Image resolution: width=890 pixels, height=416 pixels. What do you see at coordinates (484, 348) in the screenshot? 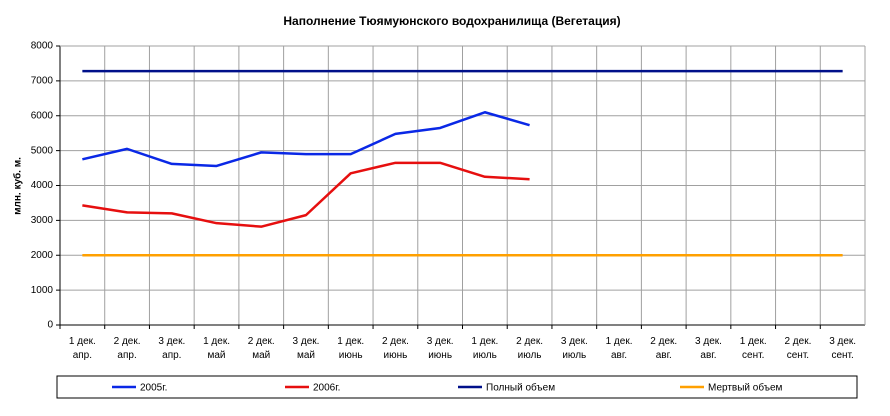
I see `x-tick-label: 1 дек. июль` at bounding box center [484, 348].